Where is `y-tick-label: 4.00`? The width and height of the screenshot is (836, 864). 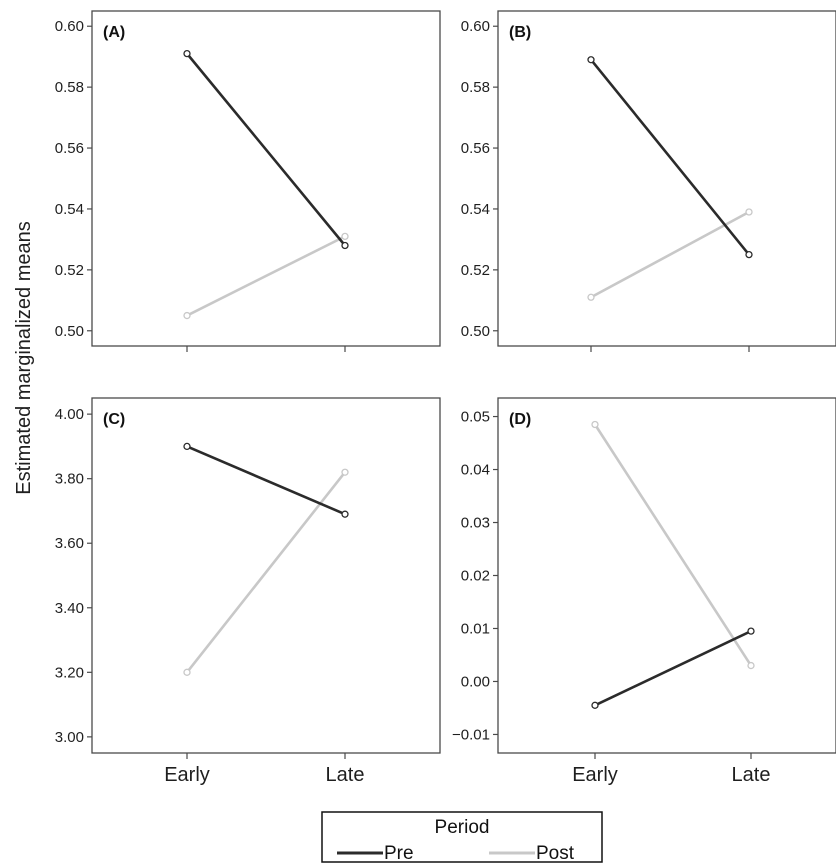
y-tick-label: 4.00 is located at coordinates (69, 414).